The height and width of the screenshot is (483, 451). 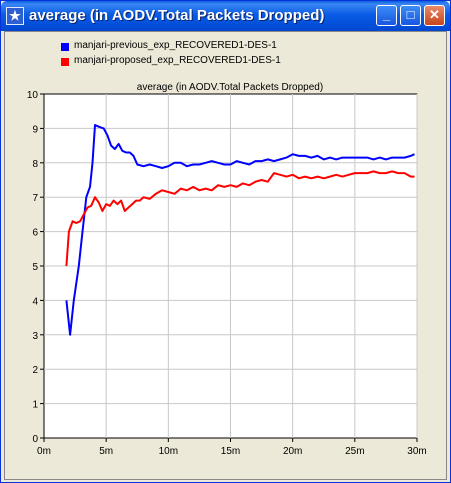 I want to click on x-tick-label: 20m, so click(x=292, y=451).